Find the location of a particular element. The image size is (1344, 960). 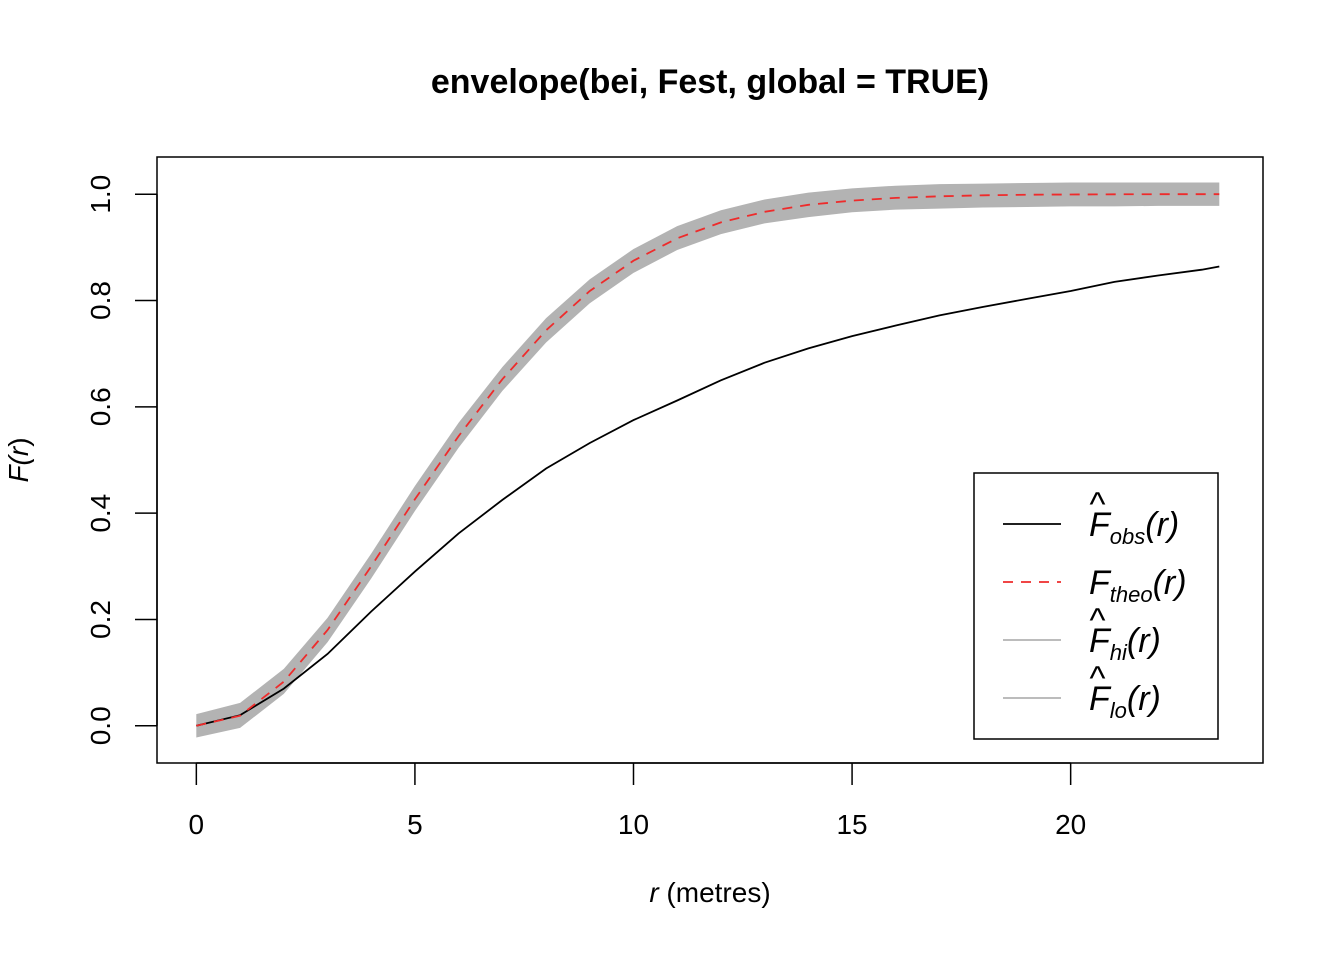

y-axis-label-suffix: ) is located at coordinates (18, 441).